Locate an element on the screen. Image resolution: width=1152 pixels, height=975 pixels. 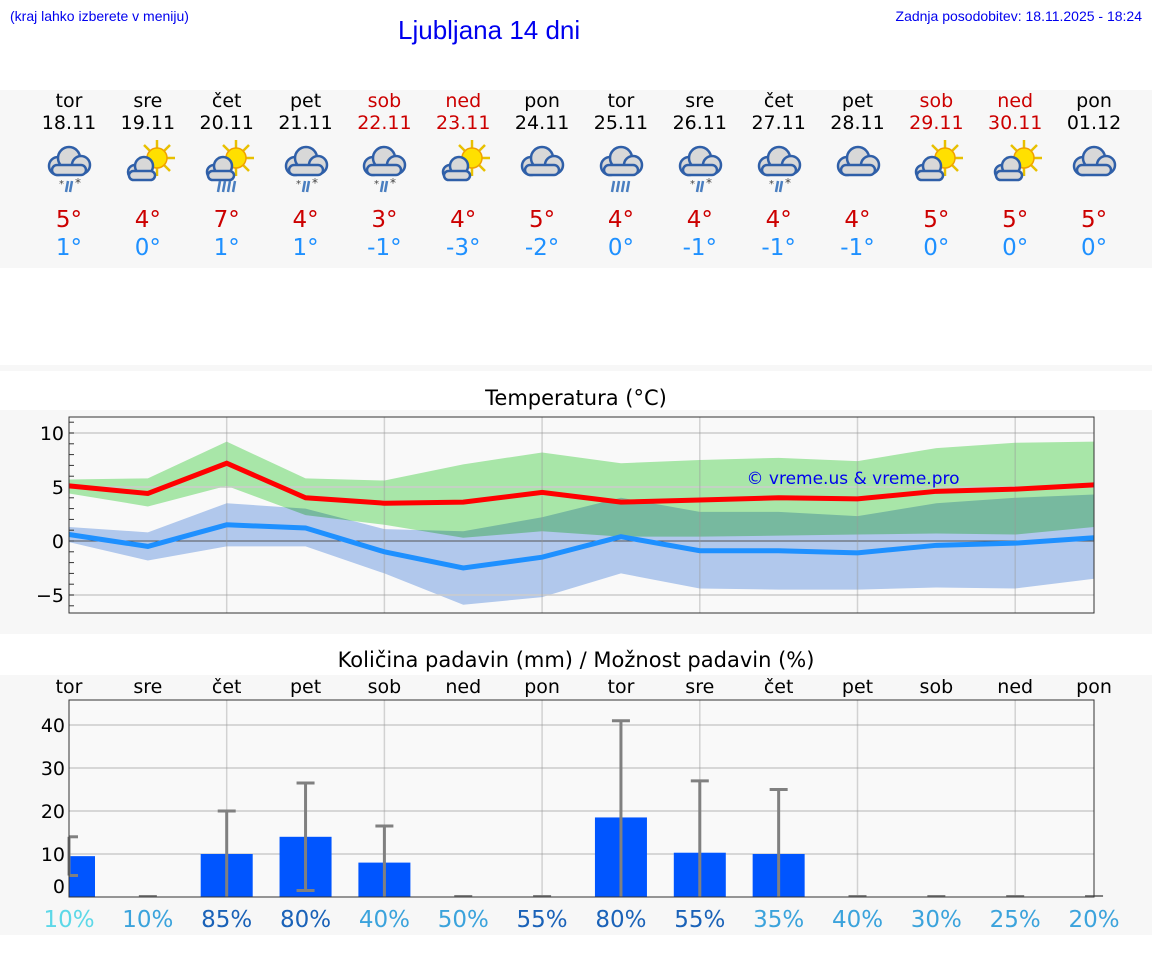
day-column: sob 22.11 * * 3° -1° is located at coordinates (384, 176).